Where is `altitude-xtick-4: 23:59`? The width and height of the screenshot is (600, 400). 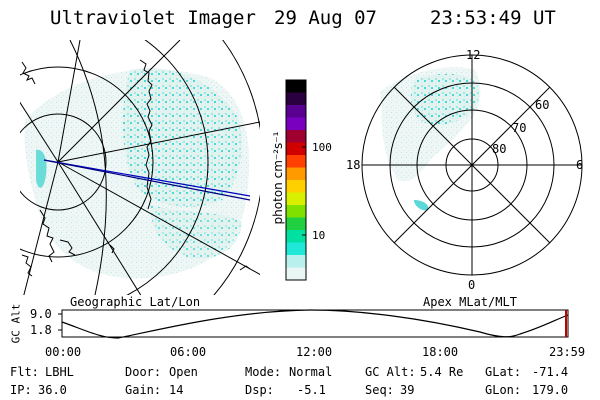 altitude-xtick-4: 23:59 is located at coordinates (567, 352).